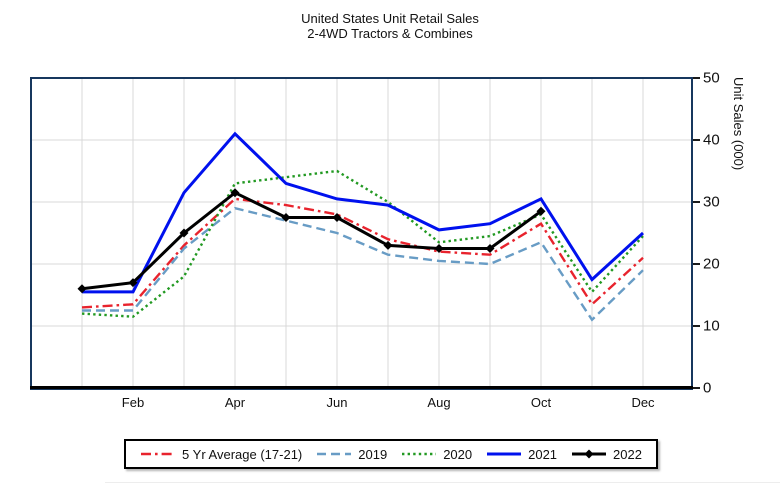  What do you see at coordinates (738, 124) in the screenshot?
I see `y-axis-title: Unit Sales (000)` at bounding box center [738, 124].